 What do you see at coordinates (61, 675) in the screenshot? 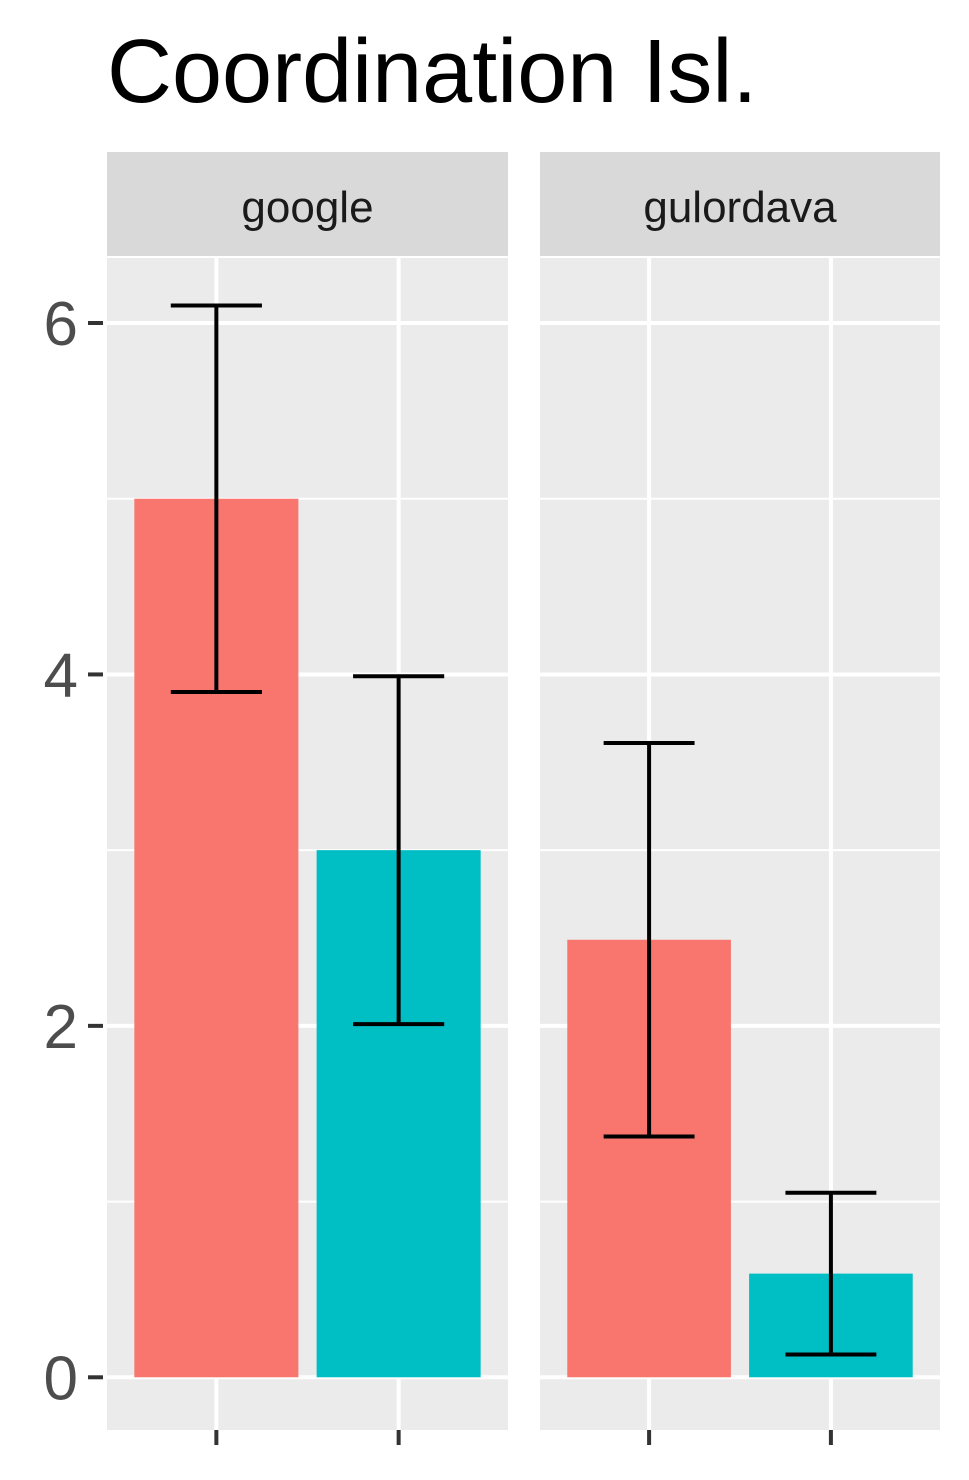
I see `y-tick-label: 4` at bounding box center [61, 675].